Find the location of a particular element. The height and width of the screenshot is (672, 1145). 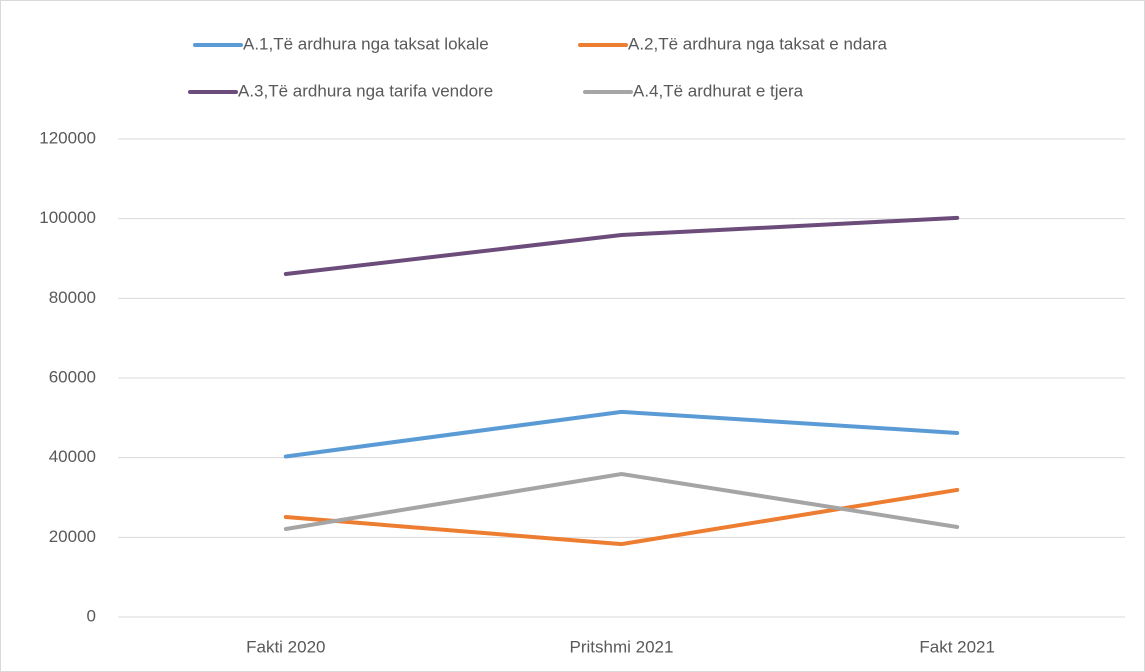

y-tick-label: 100000 is located at coordinates (67, 217).